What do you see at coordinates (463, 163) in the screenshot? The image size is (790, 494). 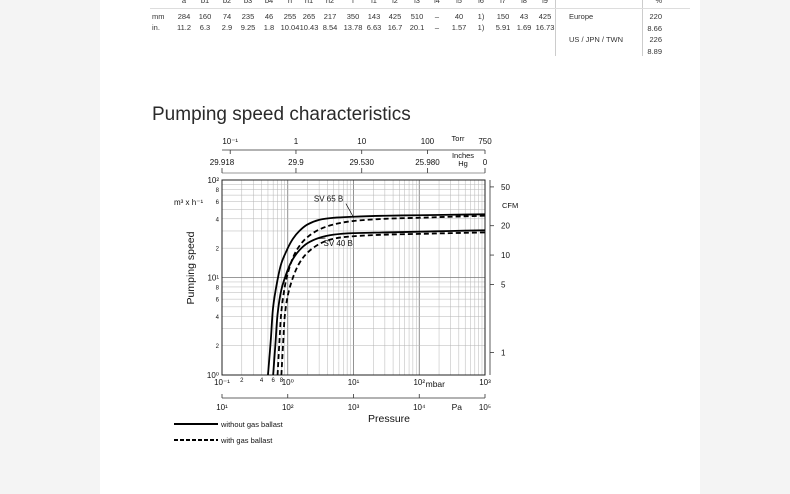 I see `inhg-unit-label: Hg` at bounding box center [463, 163].